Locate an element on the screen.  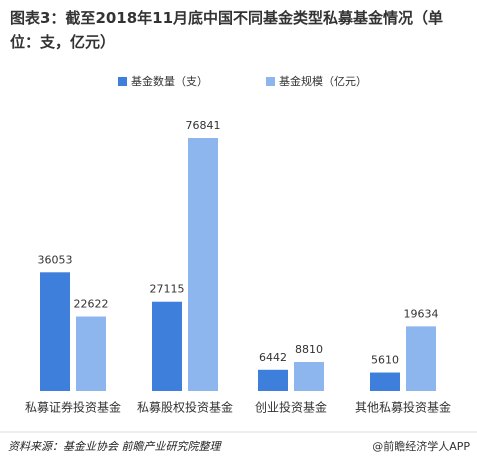
legend-label: 基金数量（支） is located at coordinates (169, 81).